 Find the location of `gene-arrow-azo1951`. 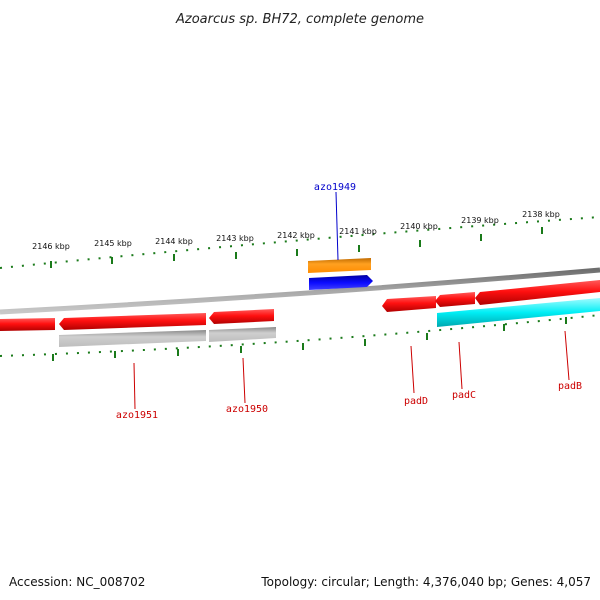

gene-arrow-azo1951 is located at coordinates (132, 338).